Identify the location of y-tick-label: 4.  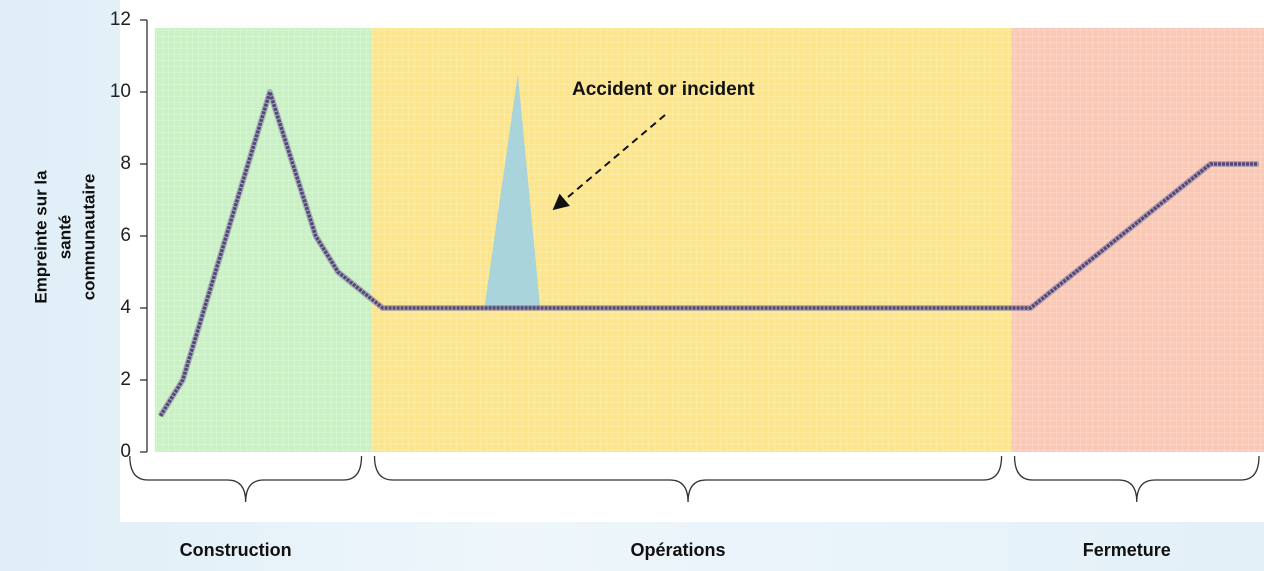
(125, 307).